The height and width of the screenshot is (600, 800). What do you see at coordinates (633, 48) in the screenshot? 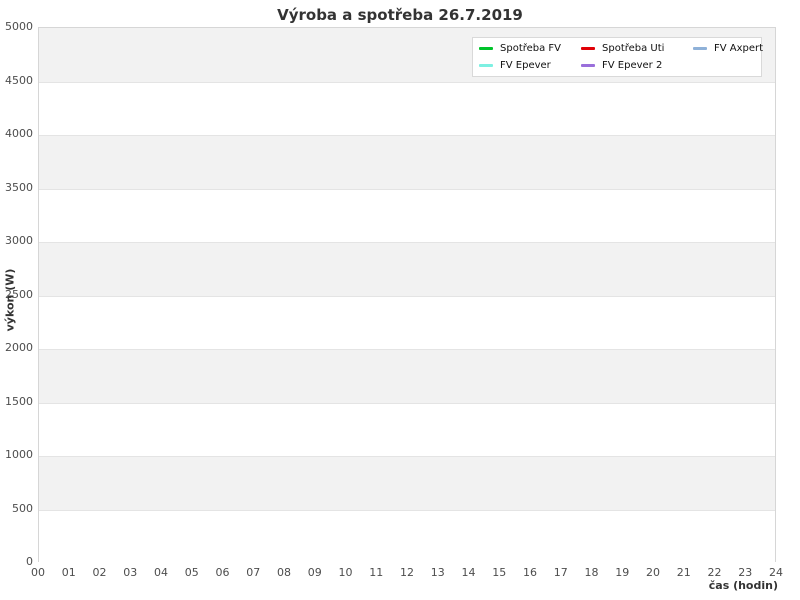
I see `legend-label: Spotřeba Uti` at bounding box center [633, 48].